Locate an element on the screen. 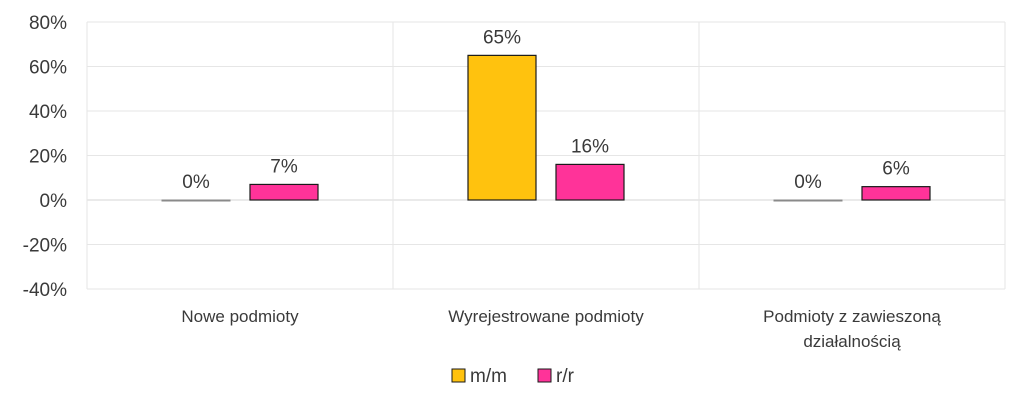  data-label: 6% is located at coordinates (896, 169).